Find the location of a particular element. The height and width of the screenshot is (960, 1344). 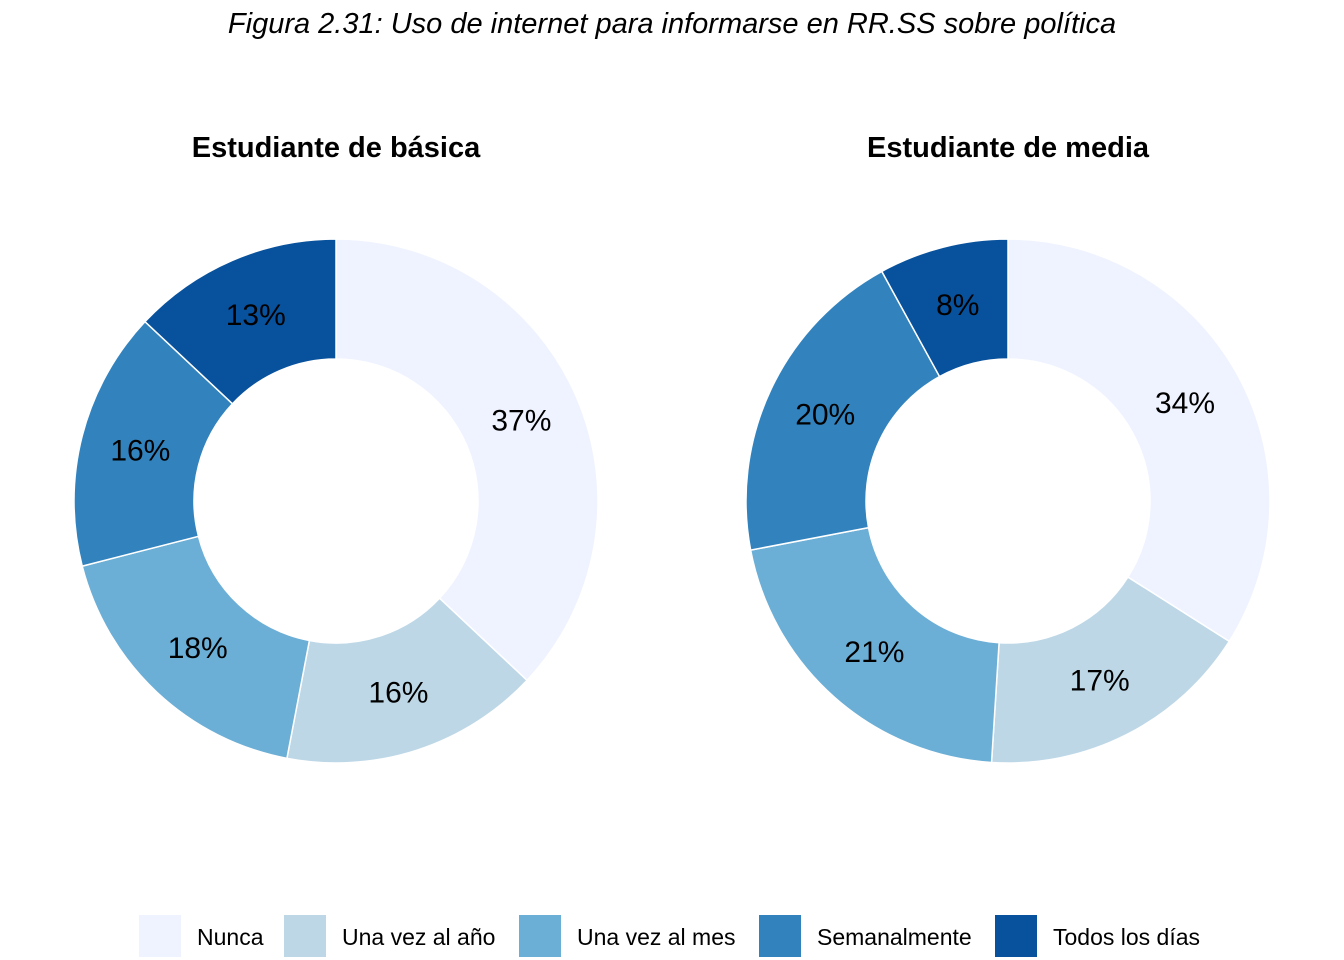

slice-media-una-vez-al-ano is located at coordinates (1110, 670).